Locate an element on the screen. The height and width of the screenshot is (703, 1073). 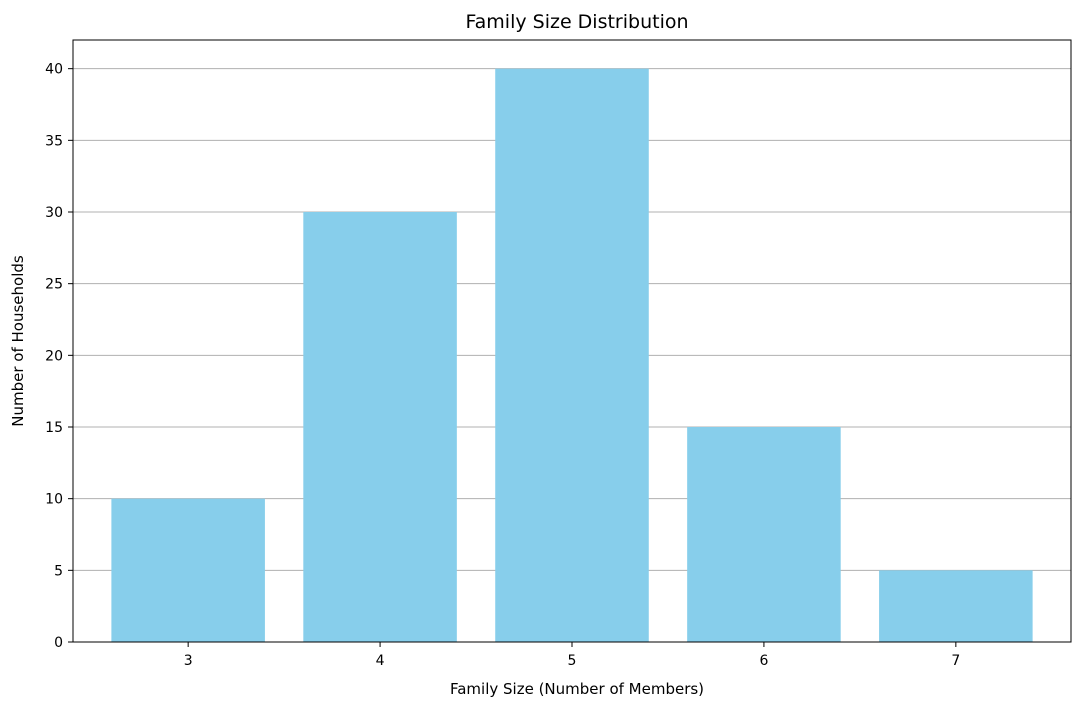
y-tick-label: 5 is located at coordinates (58, 571).